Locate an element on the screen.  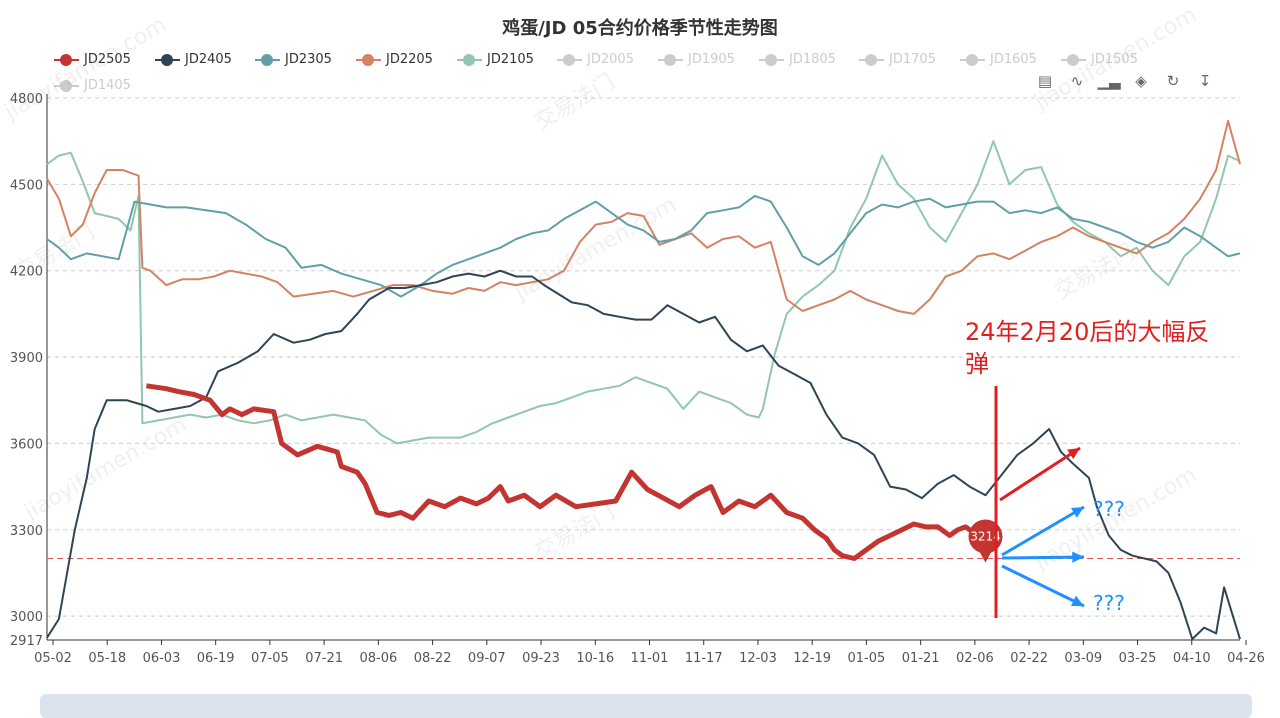
legend-item-jd1805: JD1805 is located at coordinates (797, 59).